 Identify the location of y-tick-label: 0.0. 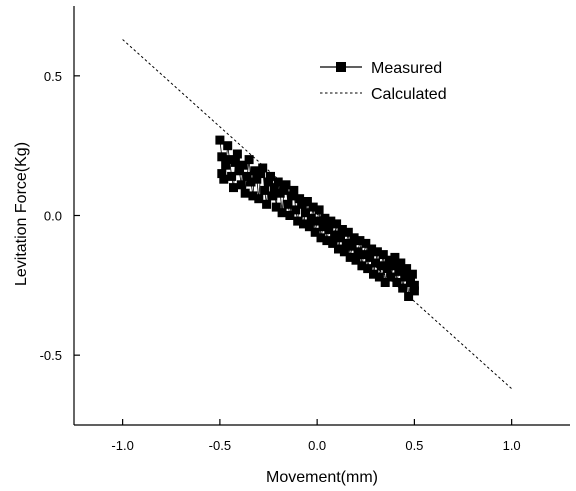
(53, 216).